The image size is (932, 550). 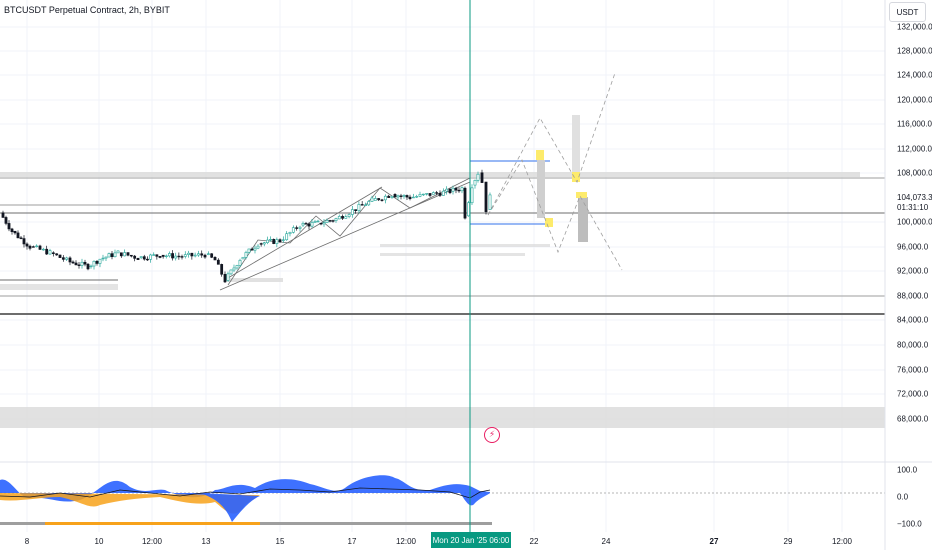 What do you see at coordinates (914, 124) in the screenshot?
I see `price-tick-label: 116,000.0` at bounding box center [914, 124].